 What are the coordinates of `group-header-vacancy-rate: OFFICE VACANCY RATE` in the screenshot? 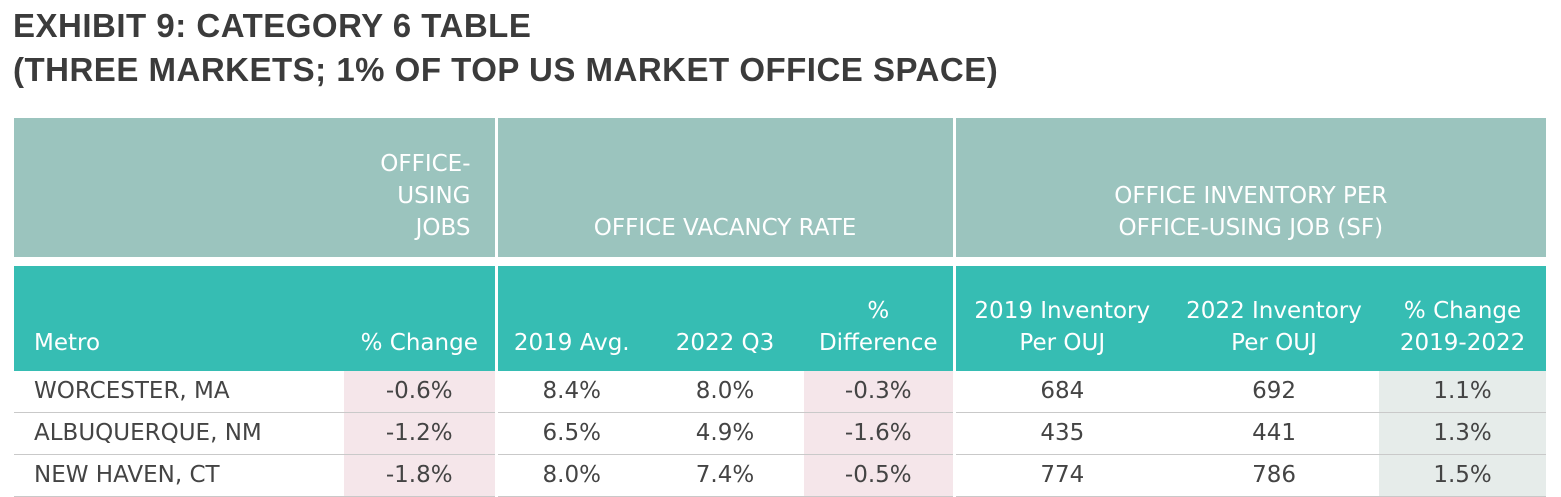 It's located at (726, 187).